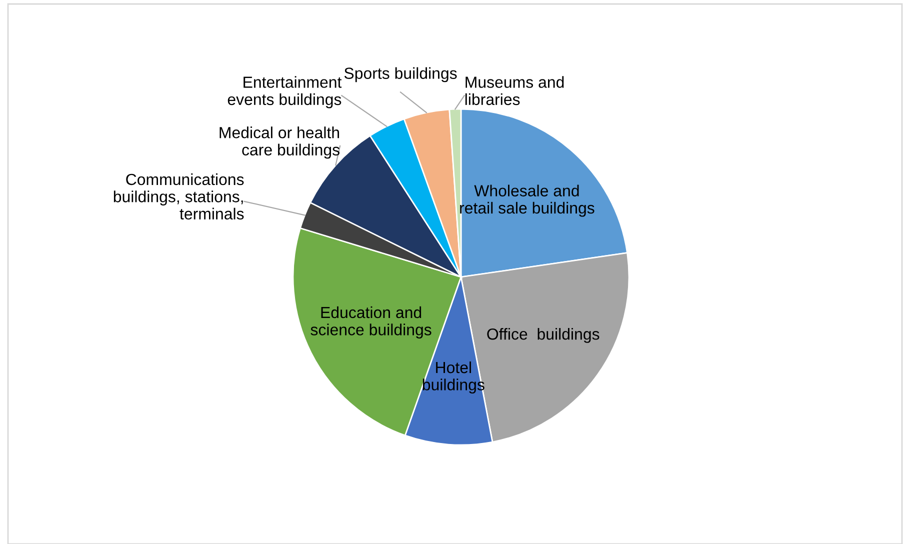 This screenshot has width=904, height=544. What do you see at coordinates (179, 196) in the screenshot?
I see `slice-label: Communications buildings, stations, terminals` at bounding box center [179, 196].